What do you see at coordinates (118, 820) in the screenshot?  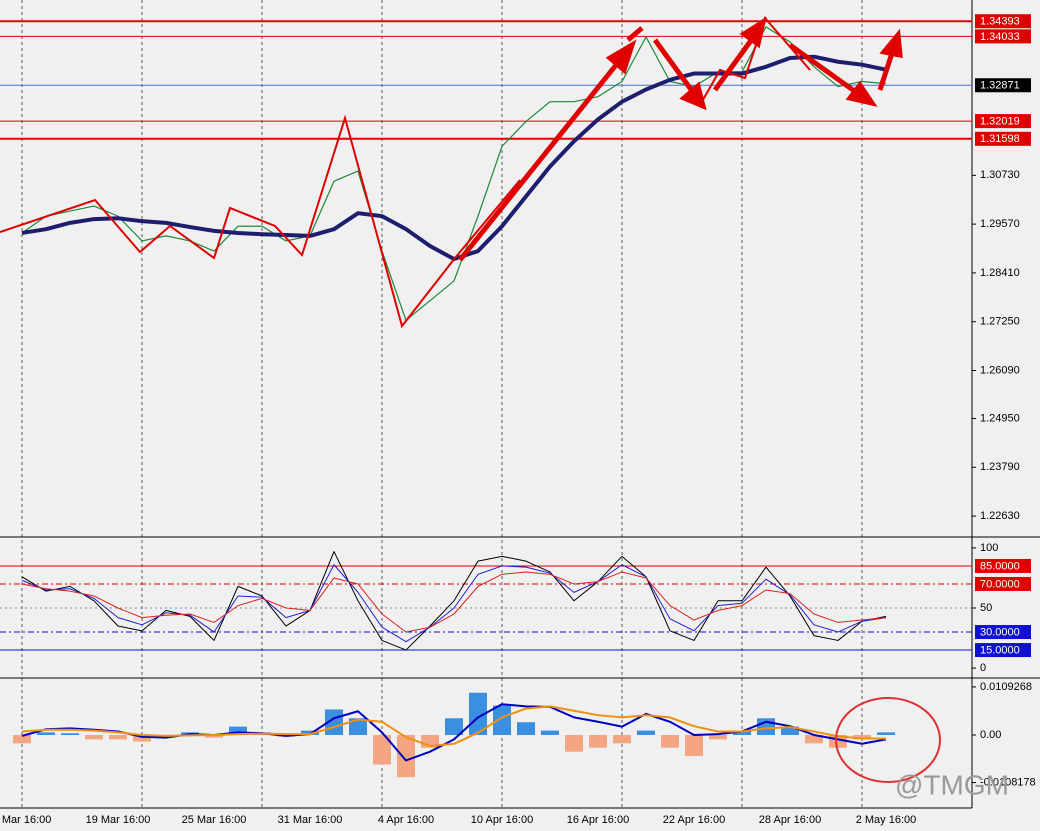 I see `x-tick-label: 19 Mar 16:00` at bounding box center [118, 820].